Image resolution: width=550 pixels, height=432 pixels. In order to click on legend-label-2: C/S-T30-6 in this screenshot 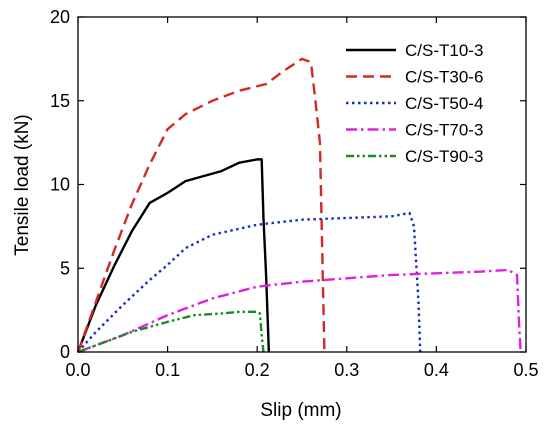, I will do `click(444, 77)`.